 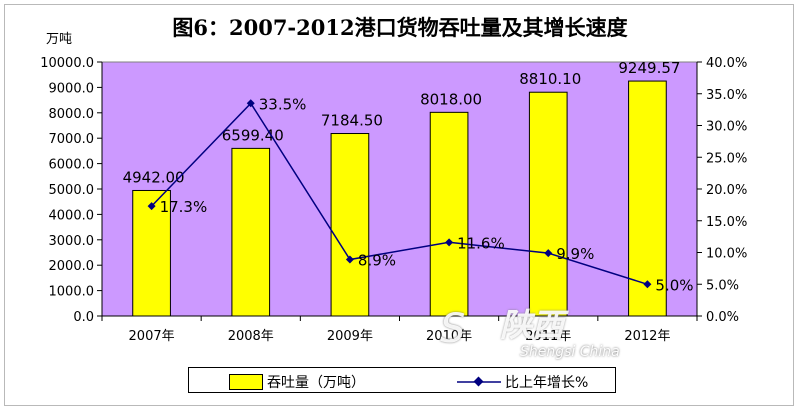 What do you see at coordinates (72, 241) in the screenshot?
I see `left-axis-tick-label: 3000.0` at bounding box center [72, 241].